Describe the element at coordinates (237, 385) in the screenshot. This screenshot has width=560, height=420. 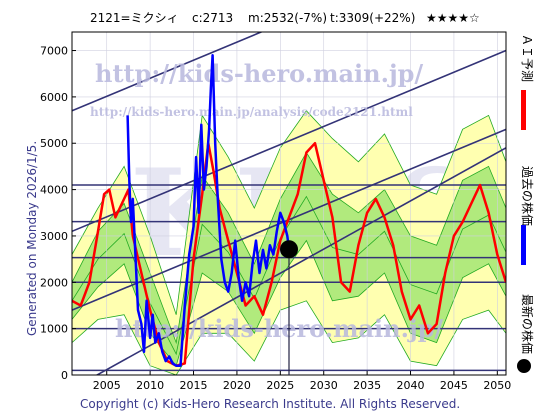
I see `x-tick-label-2020: 2020` at that location.